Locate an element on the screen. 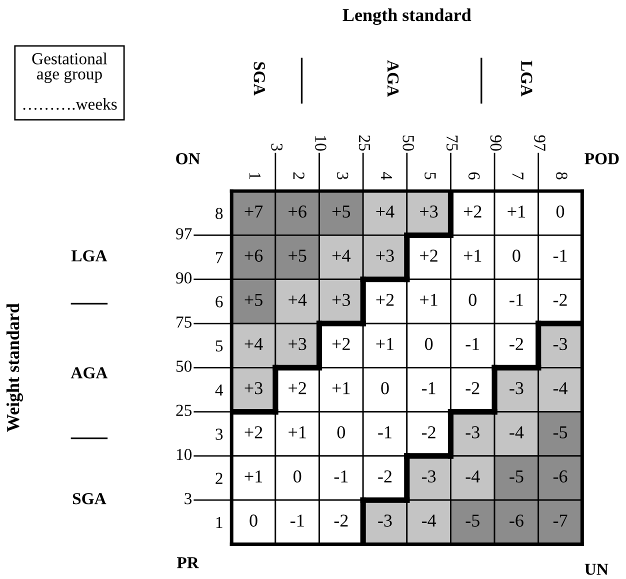  y-tick-label: 1 is located at coordinates (219, 522).